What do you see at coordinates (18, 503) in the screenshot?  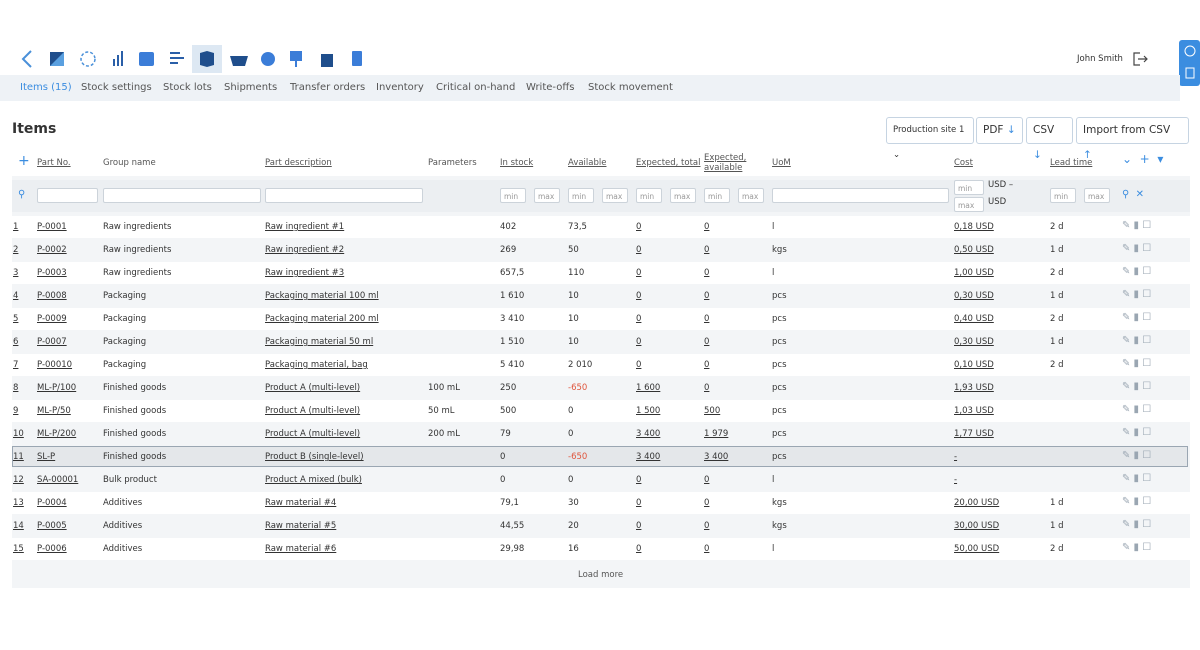 I see `cell-num: 13` at bounding box center [18, 503].